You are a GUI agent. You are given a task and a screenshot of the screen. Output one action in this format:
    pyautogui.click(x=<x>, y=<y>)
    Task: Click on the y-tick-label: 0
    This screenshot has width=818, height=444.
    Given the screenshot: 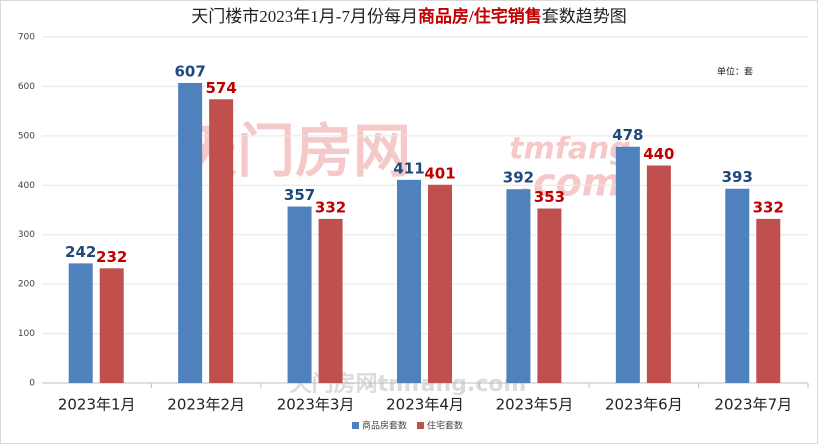 What is the action you would take?
    pyautogui.click(x=32, y=384)
    